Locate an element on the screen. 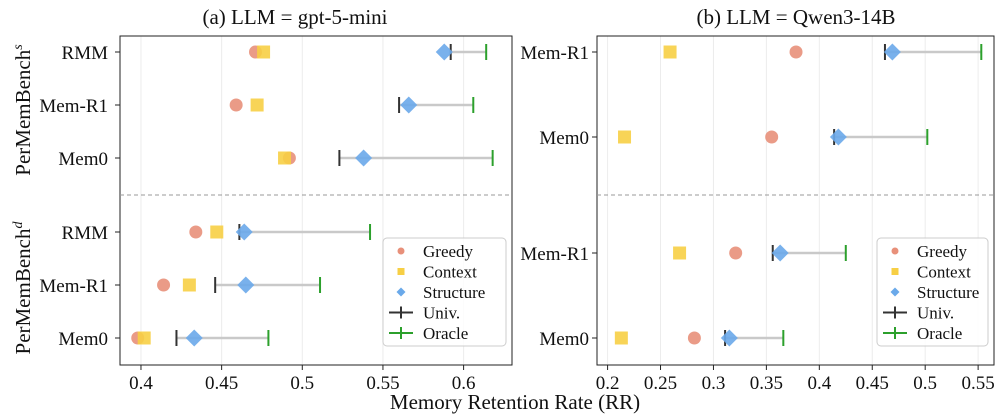 The width and height of the screenshot is (996, 418). x-tick-label: 0.35 is located at coordinates (766, 383).